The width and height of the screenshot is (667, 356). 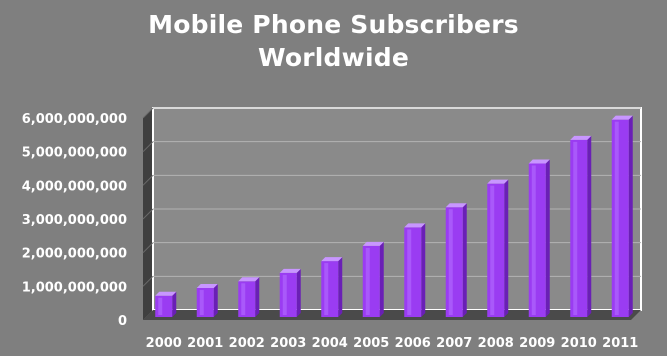 I want to click on x-tick-label: 2001, so click(x=205, y=343).